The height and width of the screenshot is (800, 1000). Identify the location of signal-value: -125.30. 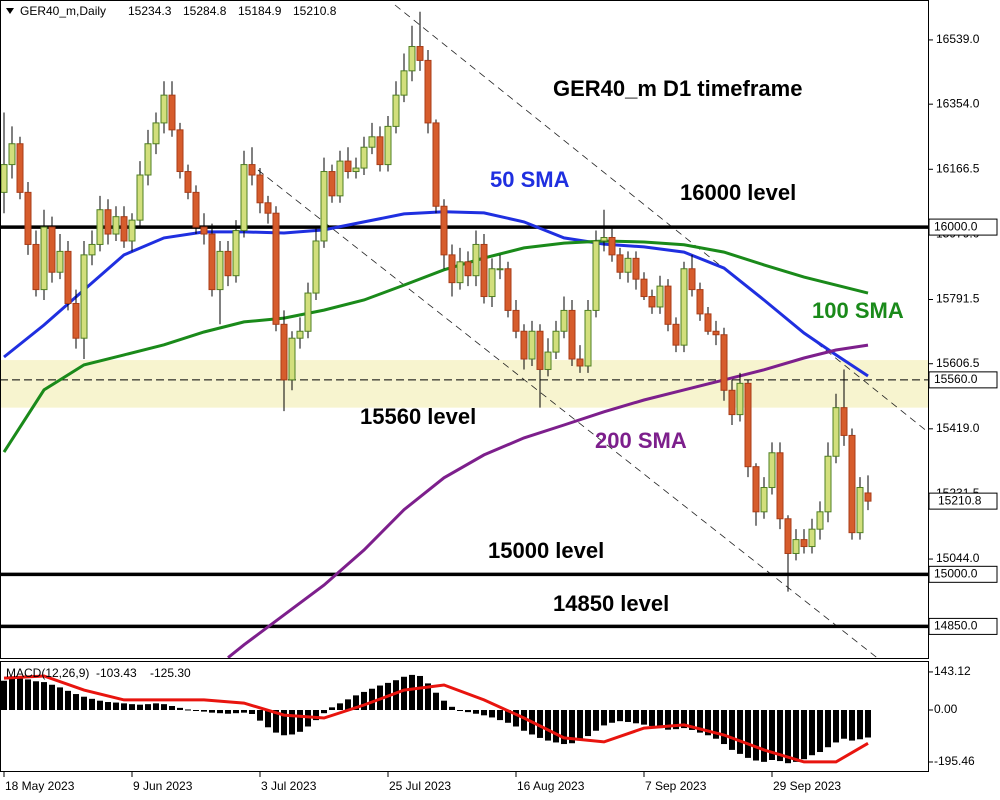
(170, 673).